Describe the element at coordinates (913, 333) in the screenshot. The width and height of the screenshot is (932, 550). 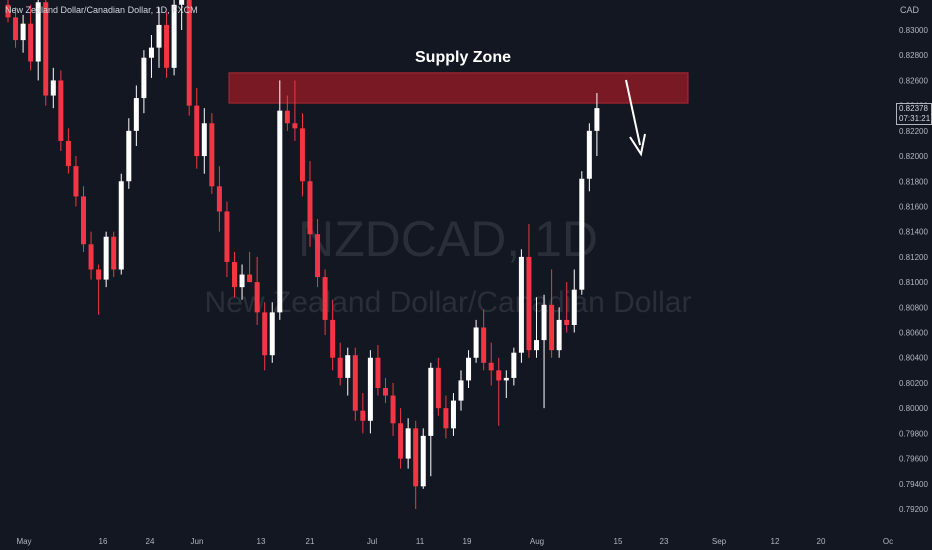
I see `y-tick-label: 0.80600` at that location.